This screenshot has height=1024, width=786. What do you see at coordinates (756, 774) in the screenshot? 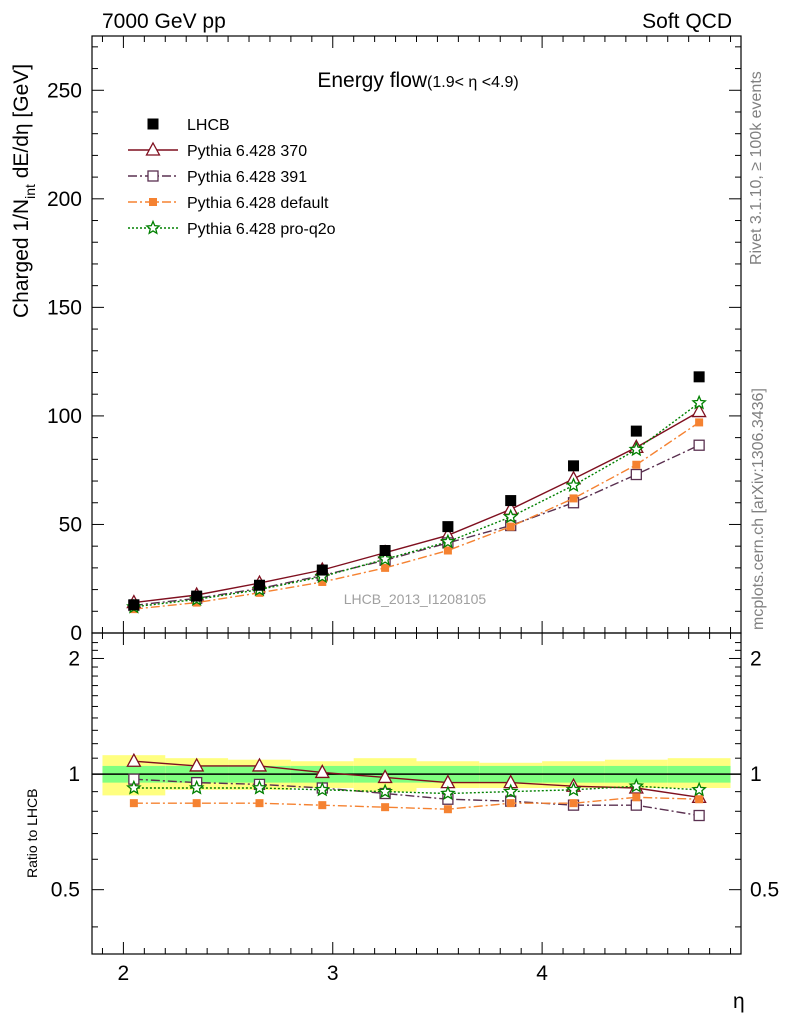
I see `ratio-y-tick-label-right: 1` at bounding box center [756, 774].